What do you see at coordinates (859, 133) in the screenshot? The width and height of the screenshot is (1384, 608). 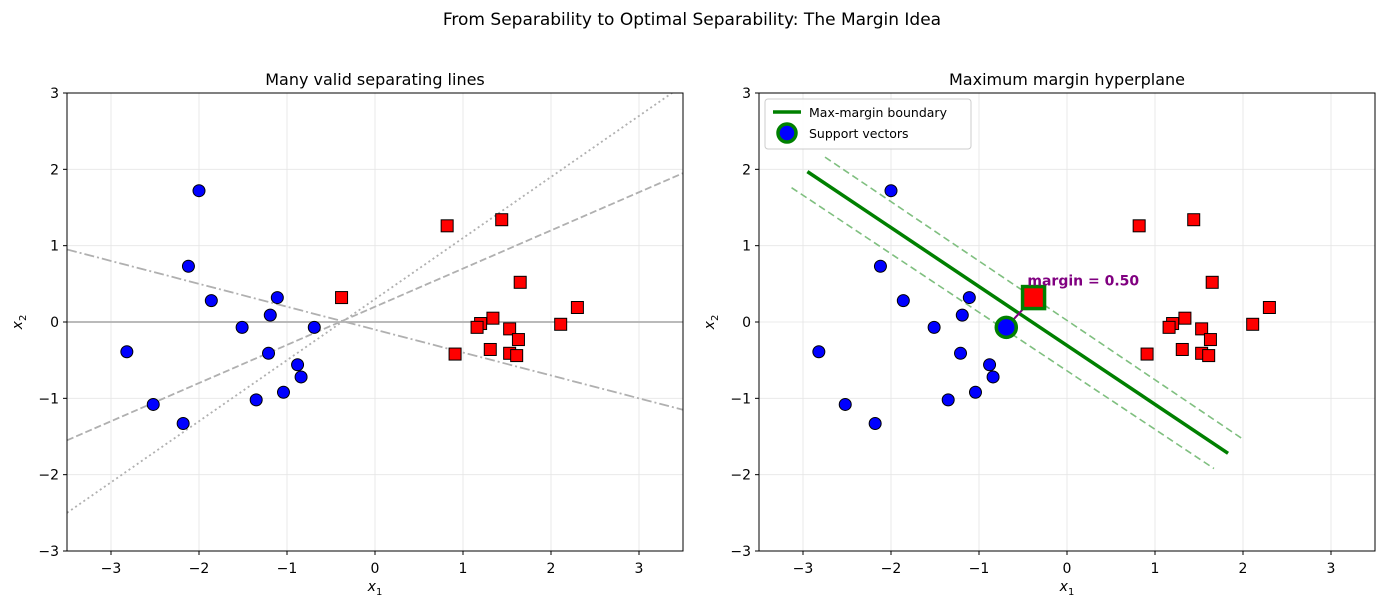 I see `legend-label: Support vectors` at bounding box center [859, 133].